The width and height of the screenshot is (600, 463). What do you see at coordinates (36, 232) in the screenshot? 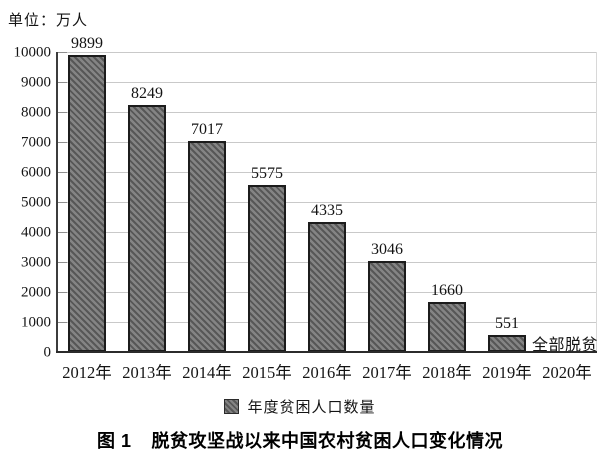
I see `y-tick-label: 4000` at bounding box center [36, 232].